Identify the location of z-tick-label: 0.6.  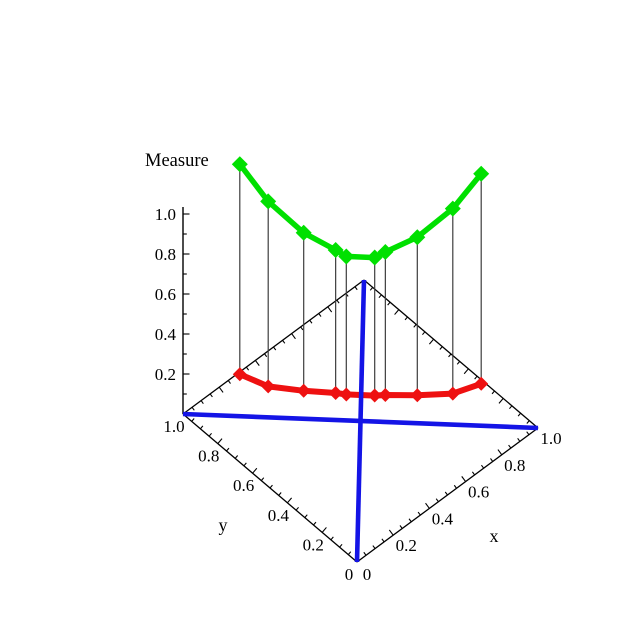
(165, 294).